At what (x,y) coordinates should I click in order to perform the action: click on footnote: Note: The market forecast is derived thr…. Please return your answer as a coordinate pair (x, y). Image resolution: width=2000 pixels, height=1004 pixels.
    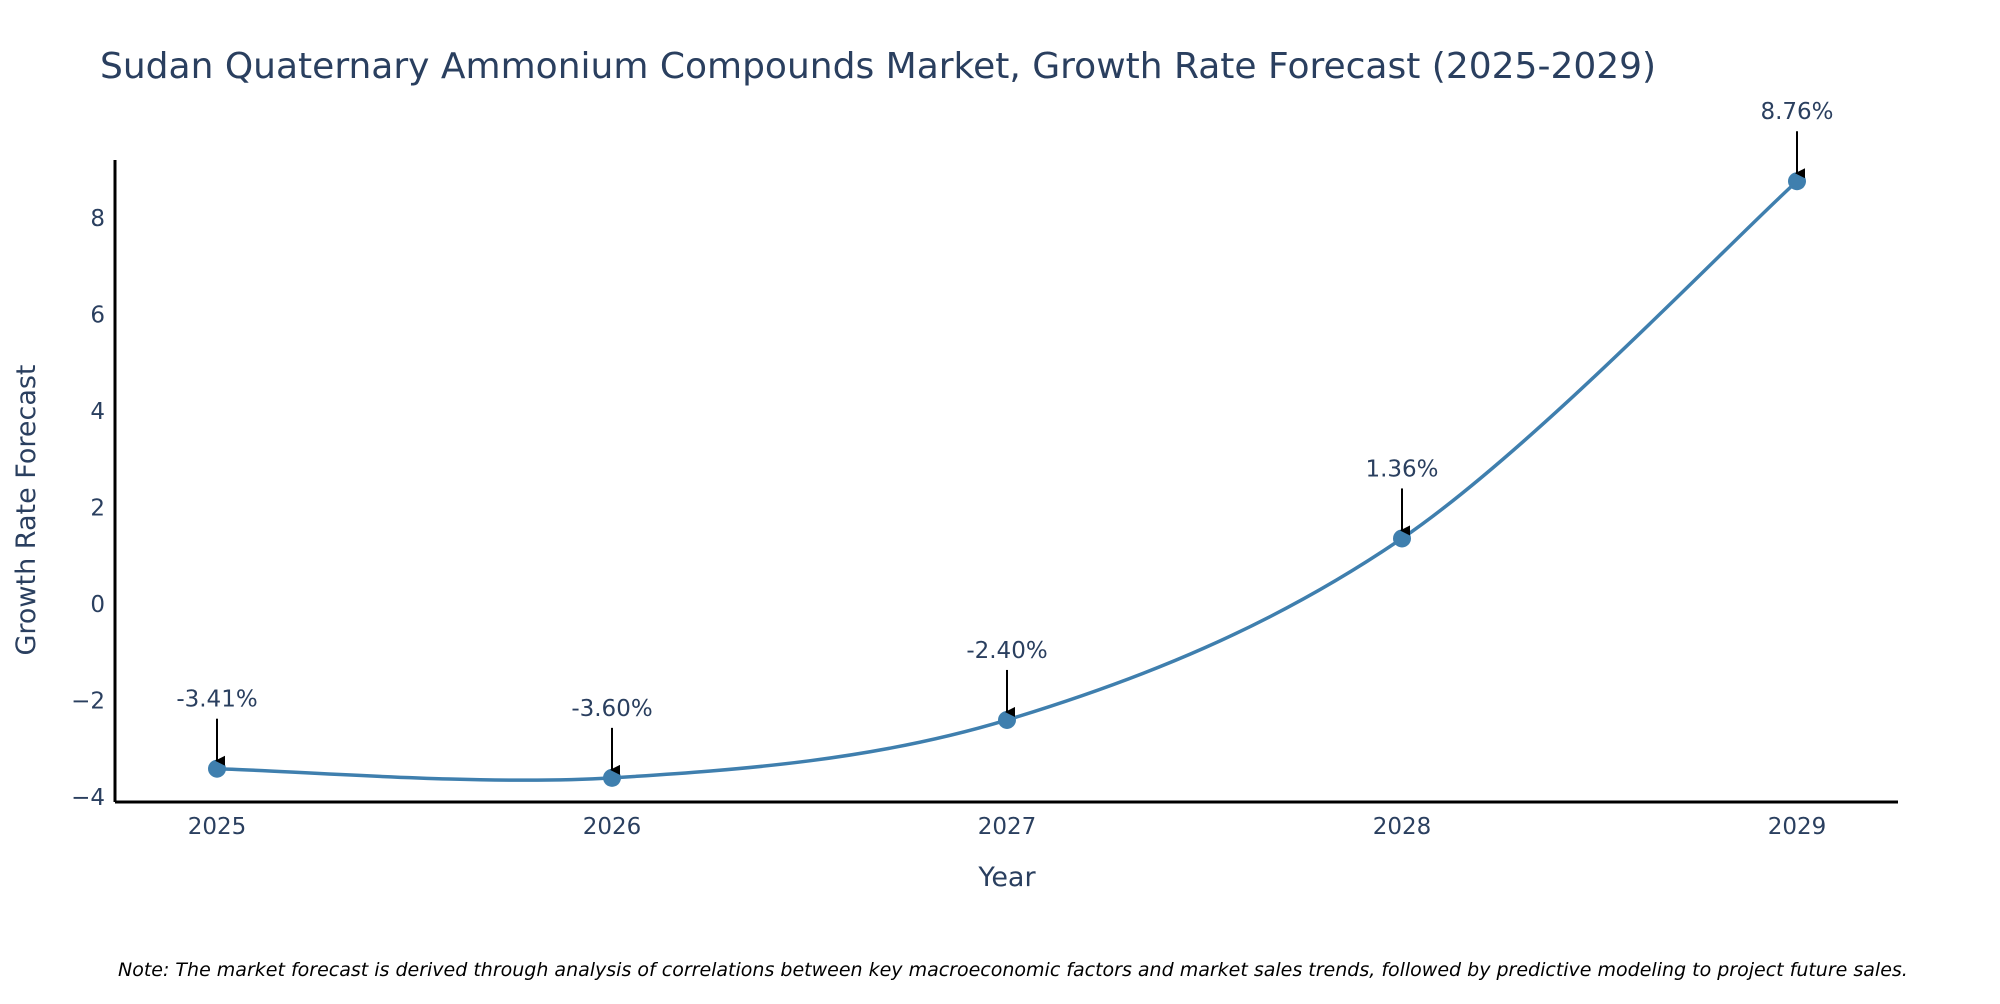
    Looking at the image, I should click on (1013, 970).